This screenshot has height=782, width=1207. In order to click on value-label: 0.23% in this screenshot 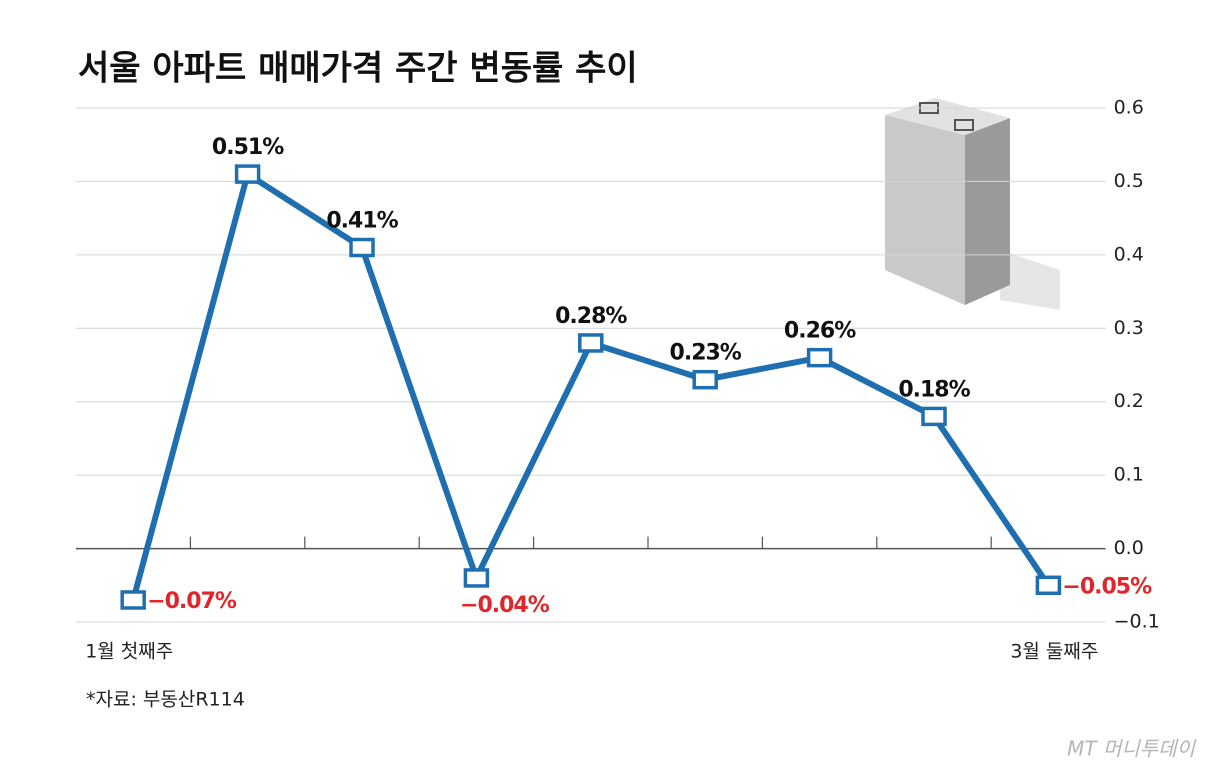, I will do `click(706, 353)`.